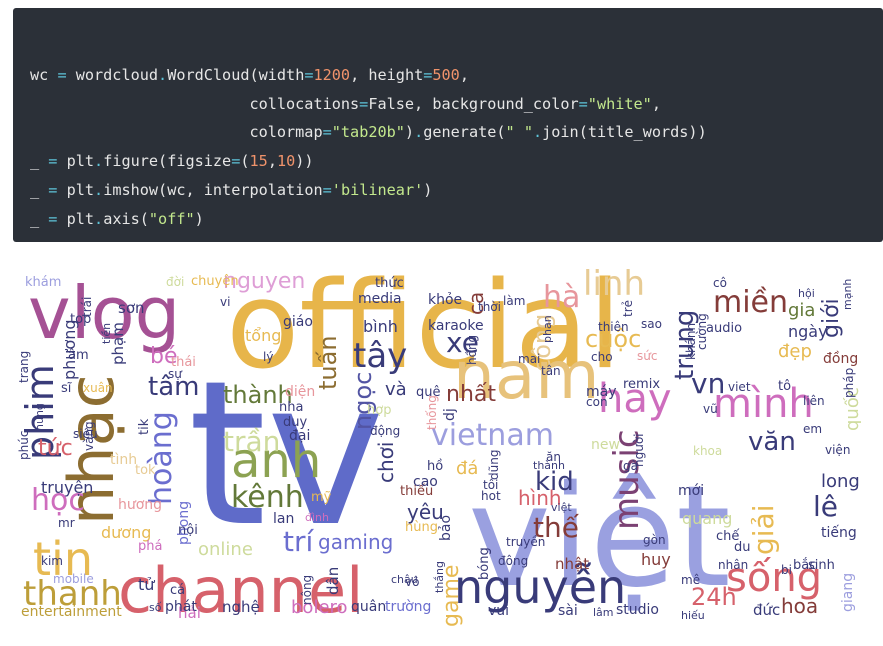 Image resolution: width=883 pixels, height=646 pixels. Describe the element at coordinates (155, 607) in the screenshot. I see `wordcloud-word: số` at that location.